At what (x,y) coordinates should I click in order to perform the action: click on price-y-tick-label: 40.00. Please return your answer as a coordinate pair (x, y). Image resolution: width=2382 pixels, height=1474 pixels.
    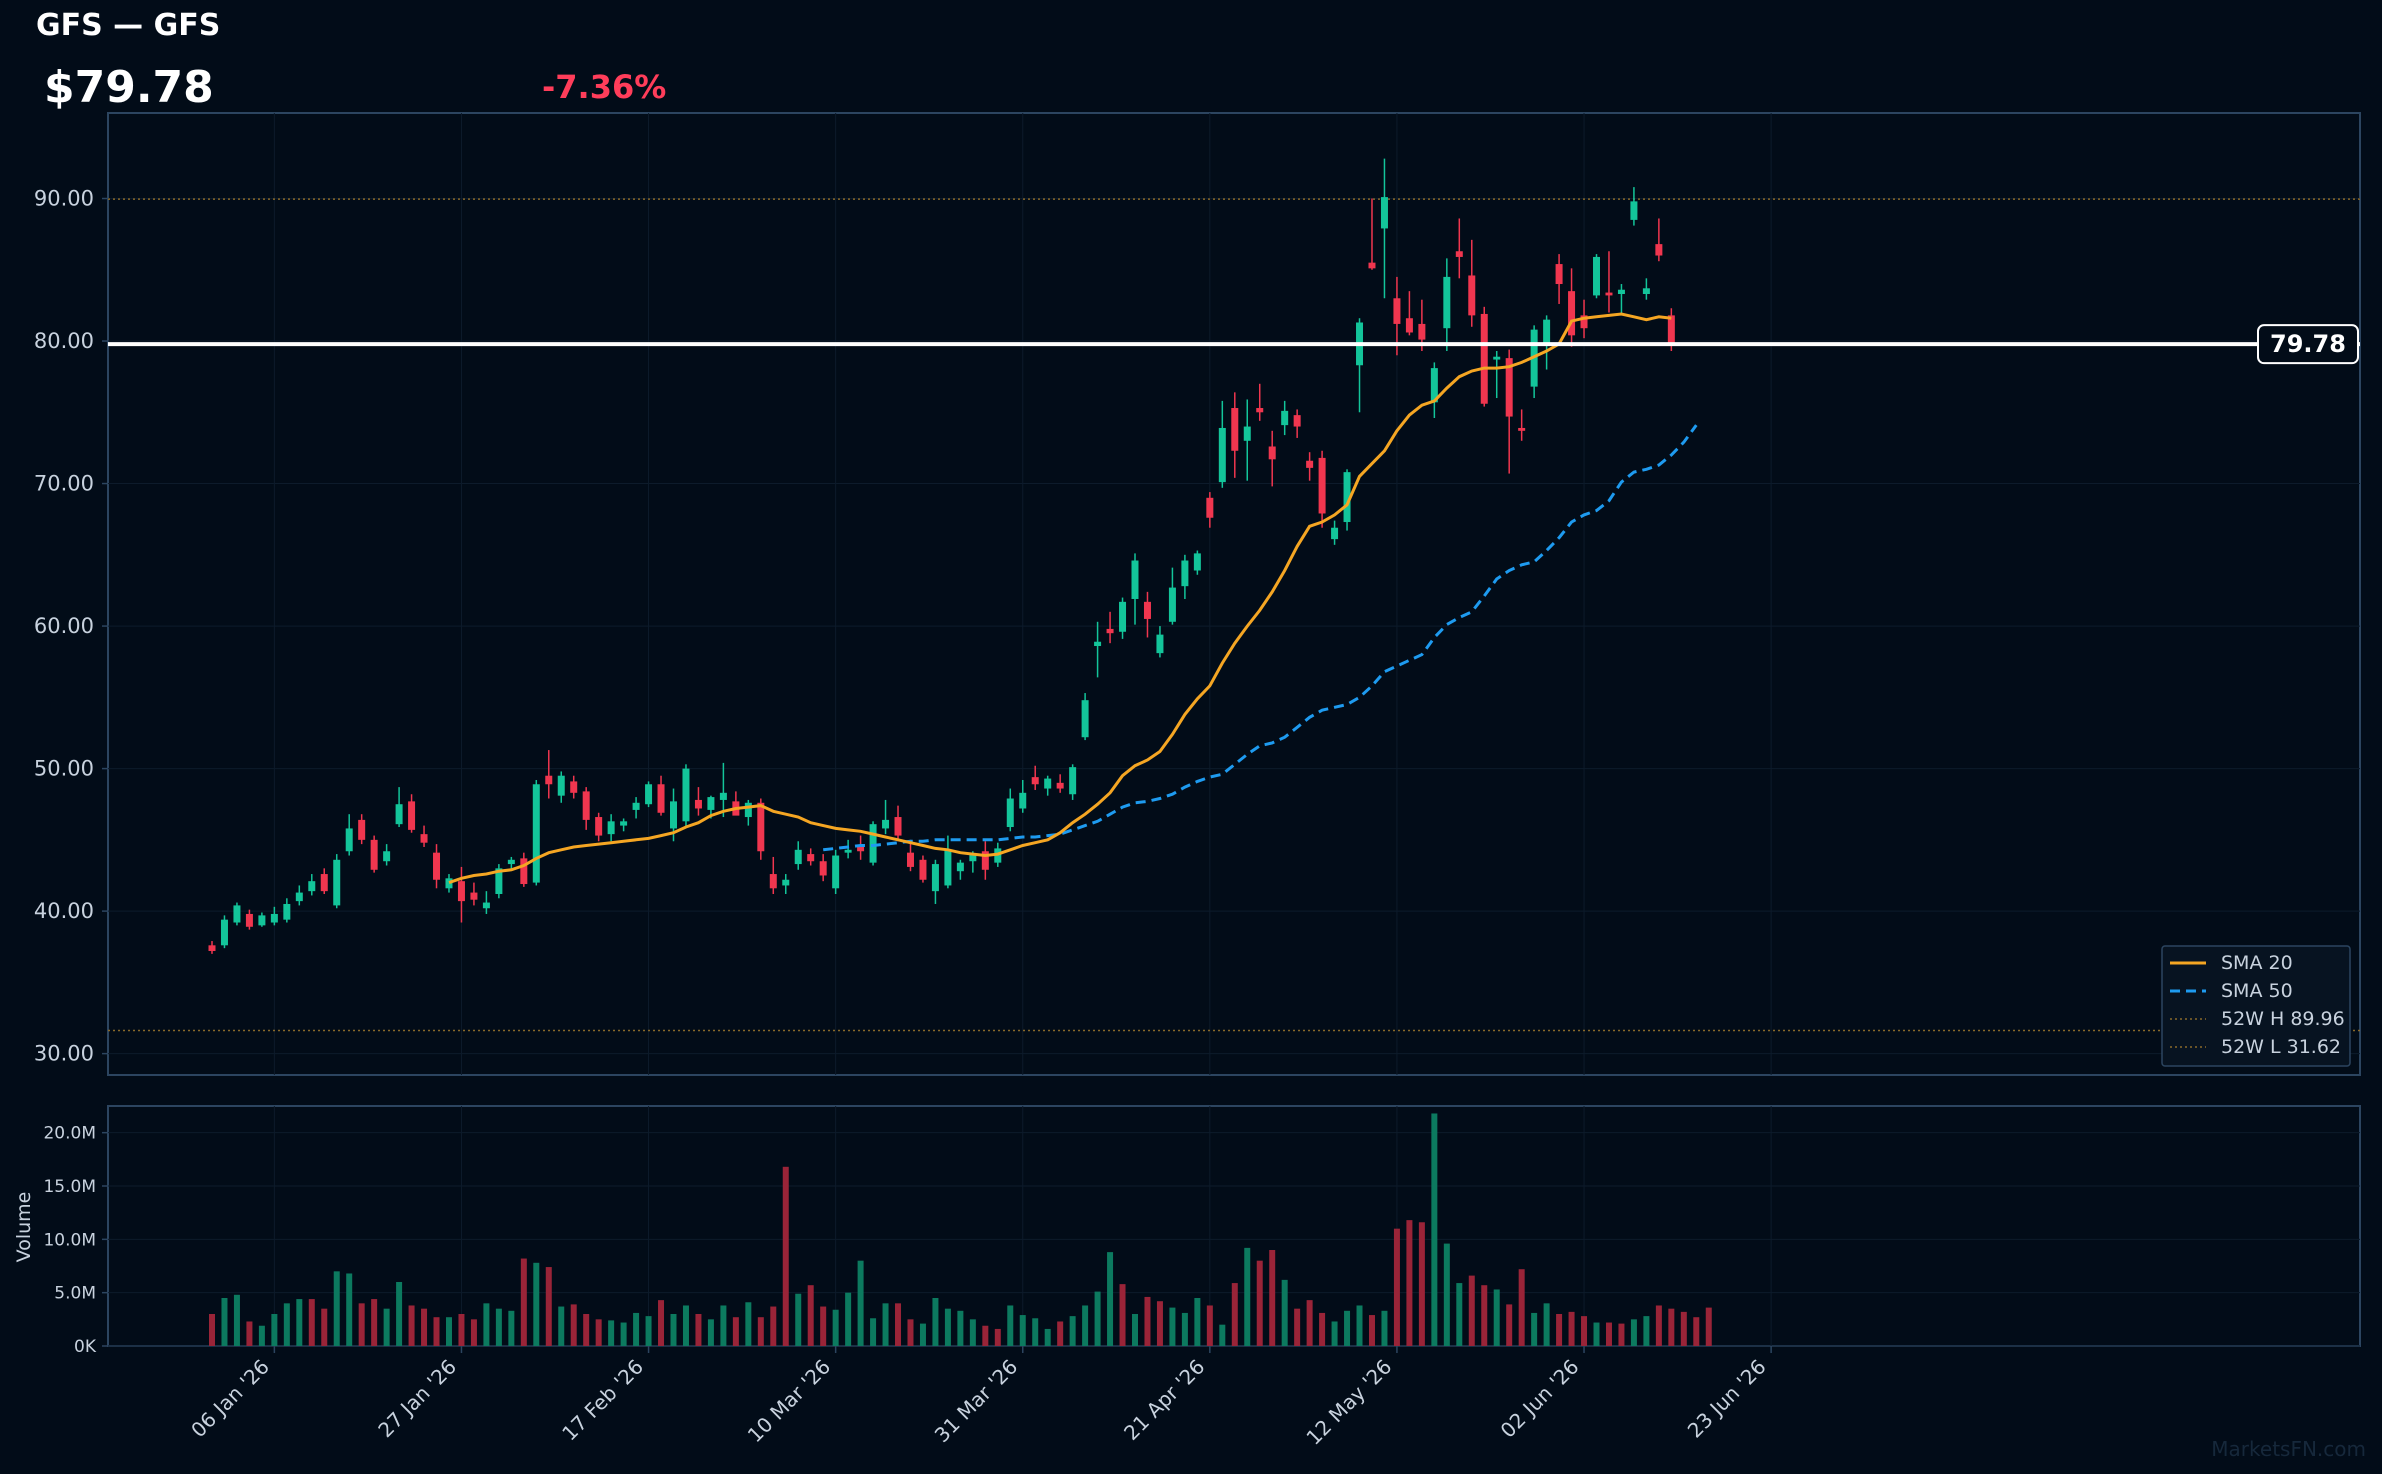
    Looking at the image, I should click on (64, 911).